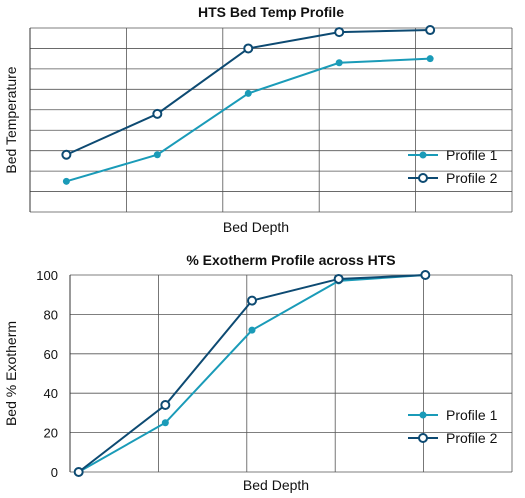 The width and height of the screenshot is (525, 498). I want to click on chart-title: HTS Bed Temp Profile, so click(271, 12).